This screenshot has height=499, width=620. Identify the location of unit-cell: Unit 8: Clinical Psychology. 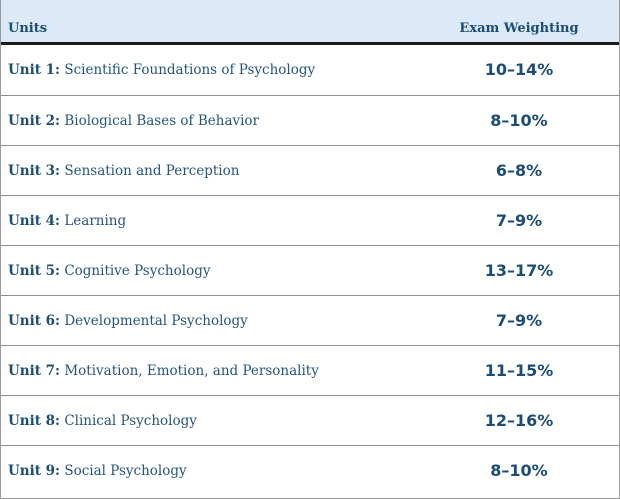
(102, 421).